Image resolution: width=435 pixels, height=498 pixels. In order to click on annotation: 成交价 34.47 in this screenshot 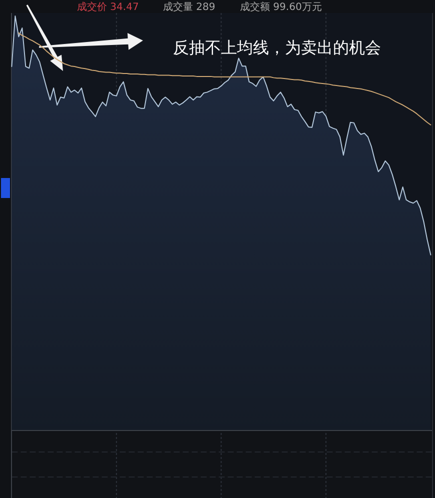, I will do `click(108, 7)`.